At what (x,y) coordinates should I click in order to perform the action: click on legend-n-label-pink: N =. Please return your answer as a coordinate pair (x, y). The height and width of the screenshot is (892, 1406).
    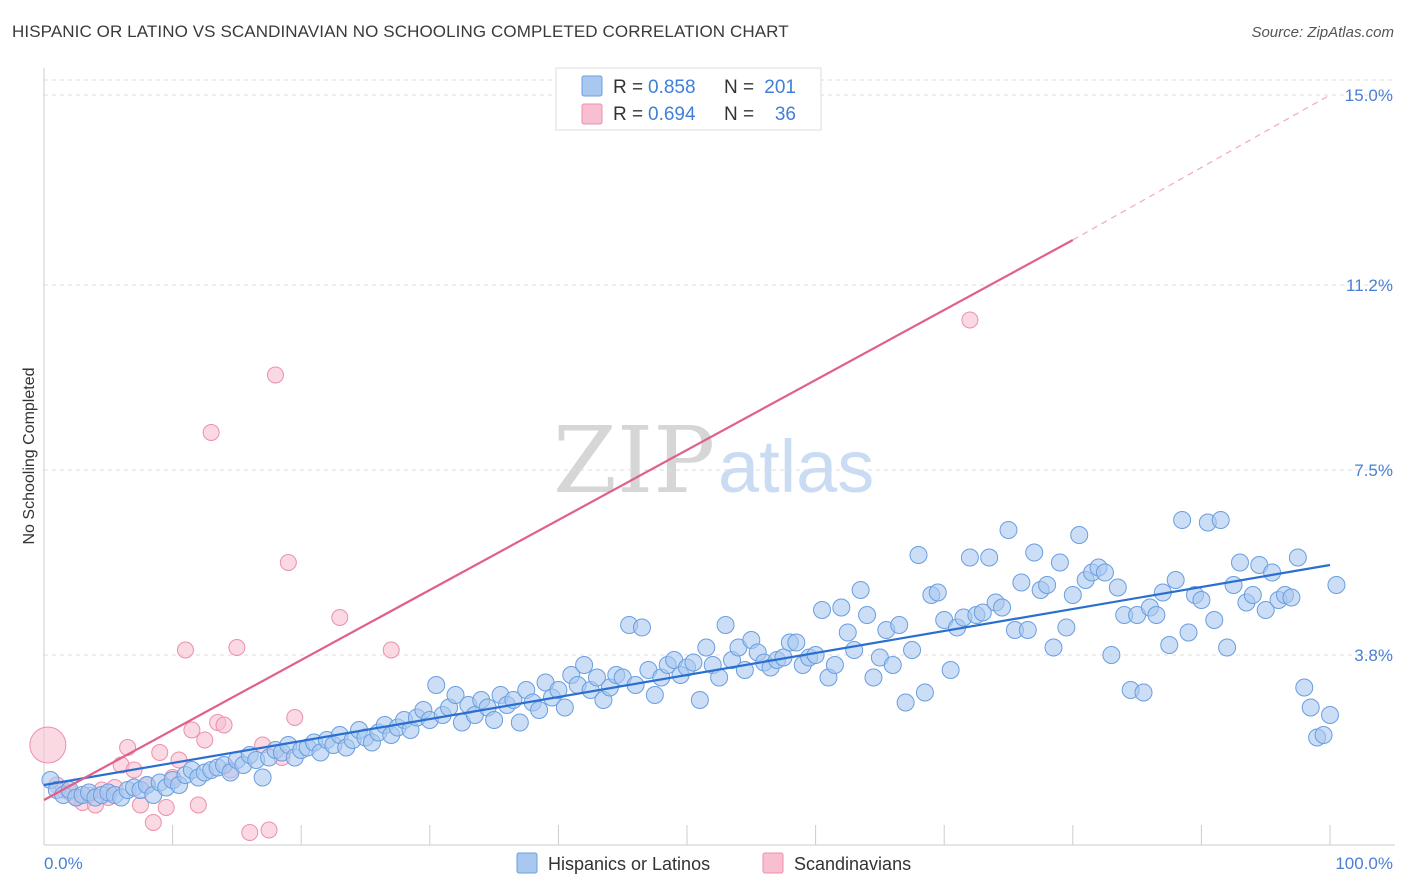
    Looking at the image, I should click on (739, 114).